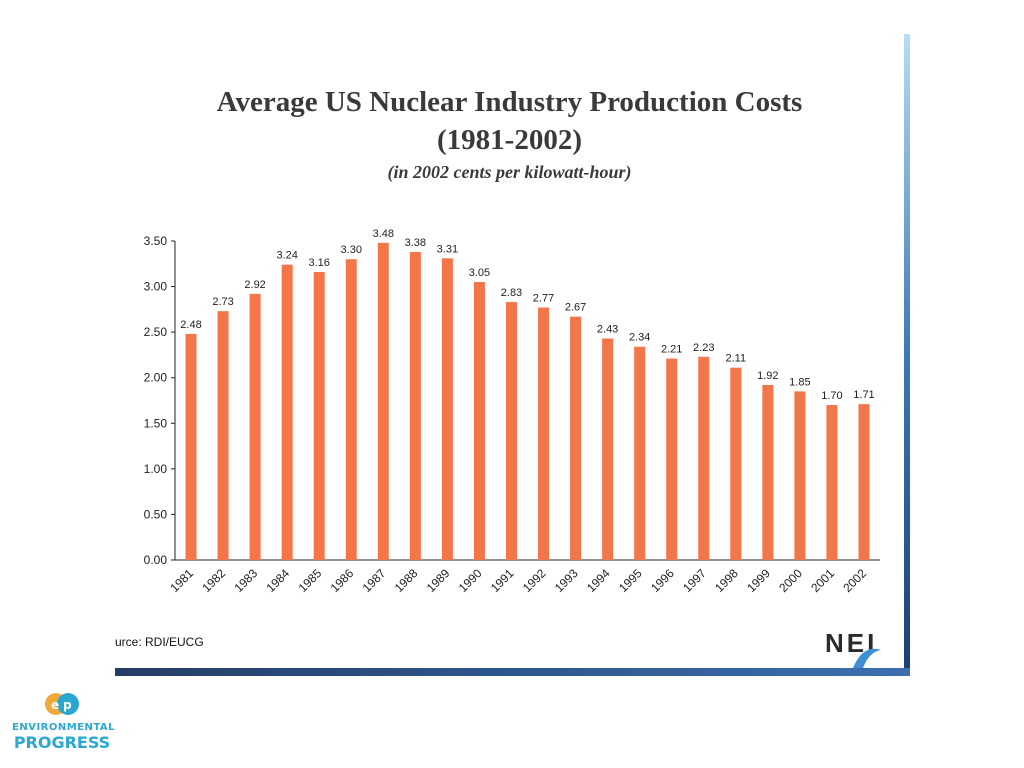 This screenshot has width=1024, height=768. What do you see at coordinates (576, 438) in the screenshot?
I see `bar-1993` at bounding box center [576, 438].